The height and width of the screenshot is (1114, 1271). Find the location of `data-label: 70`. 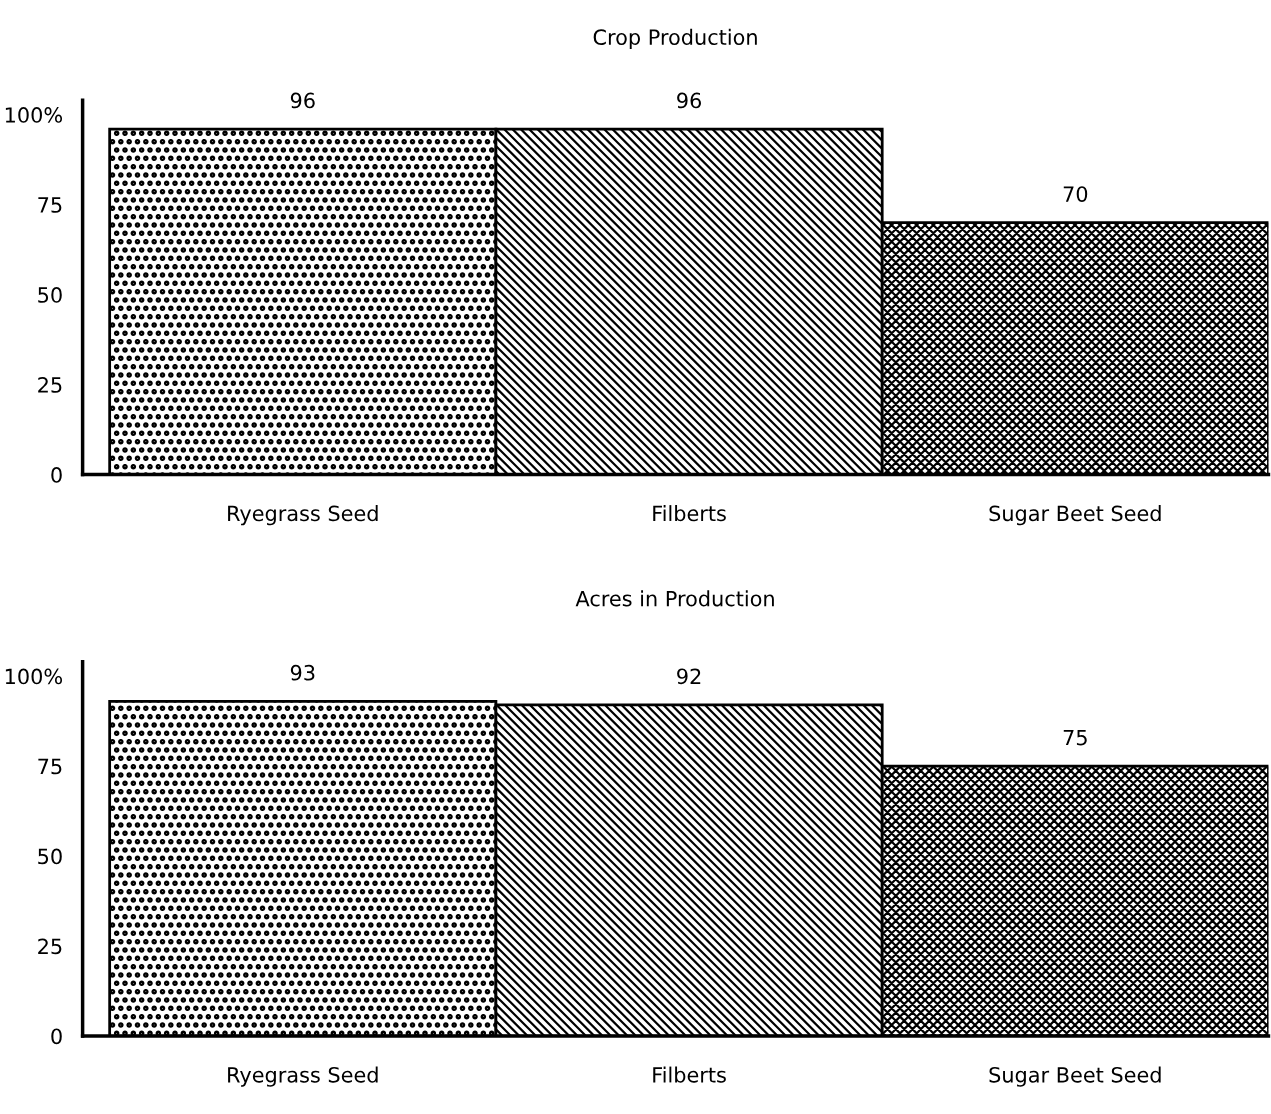

data-label: 70 is located at coordinates (1075, 194).